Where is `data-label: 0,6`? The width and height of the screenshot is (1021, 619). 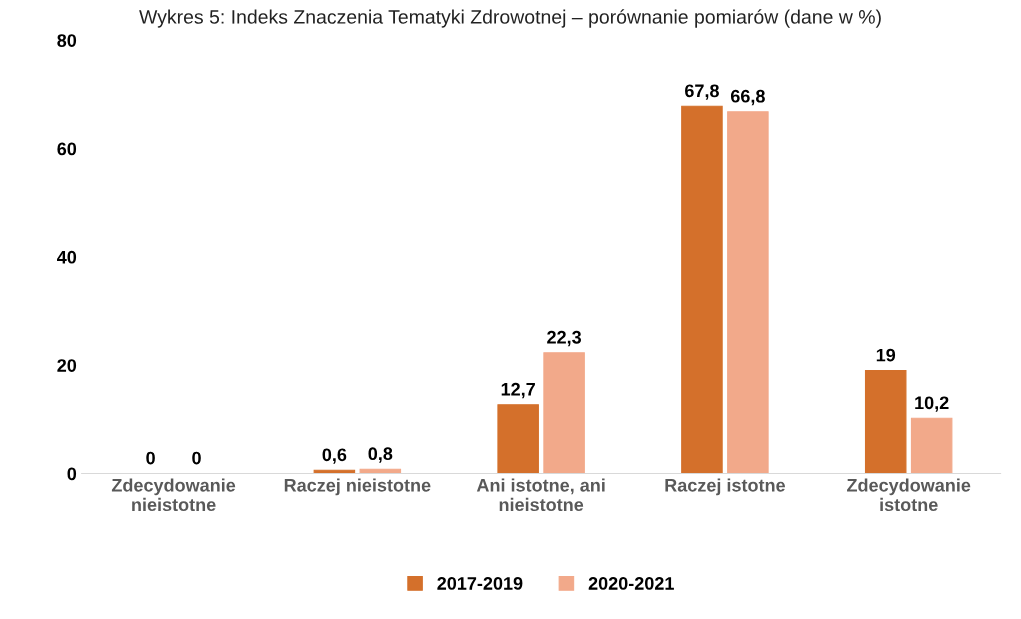
data-label: 0,6 is located at coordinates (334, 456).